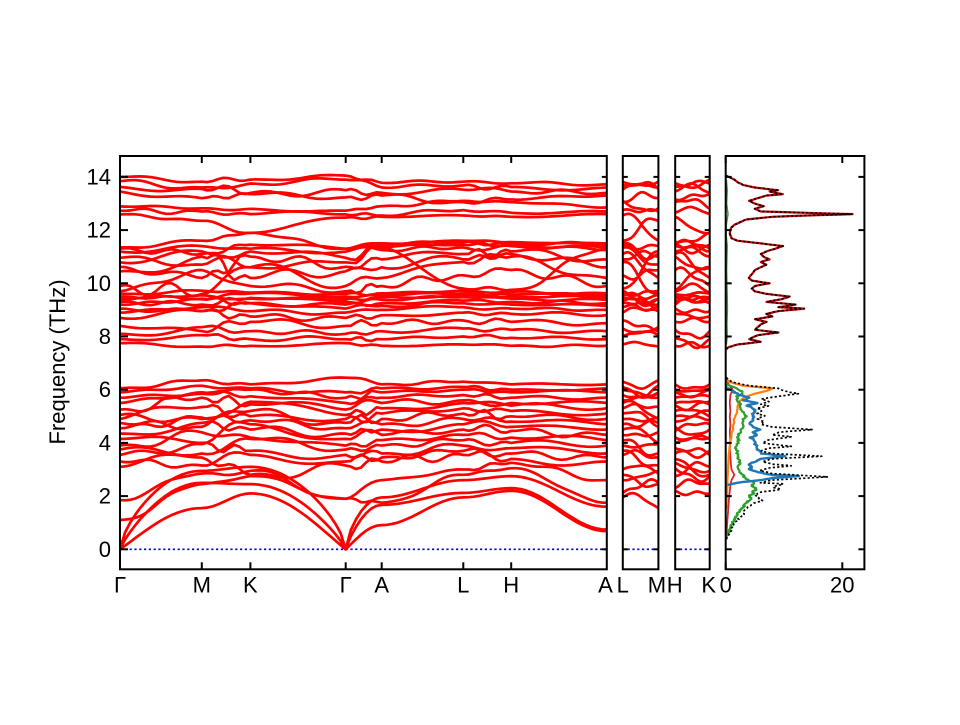  What do you see at coordinates (105, 336) in the screenshot?
I see `svg-text: 8` at bounding box center [105, 336].